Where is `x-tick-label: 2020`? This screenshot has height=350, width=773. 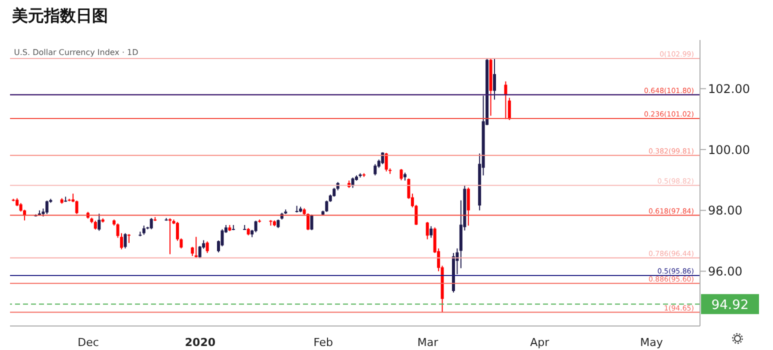
x-tick-label: 2020 is located at coordinates (200, 342).